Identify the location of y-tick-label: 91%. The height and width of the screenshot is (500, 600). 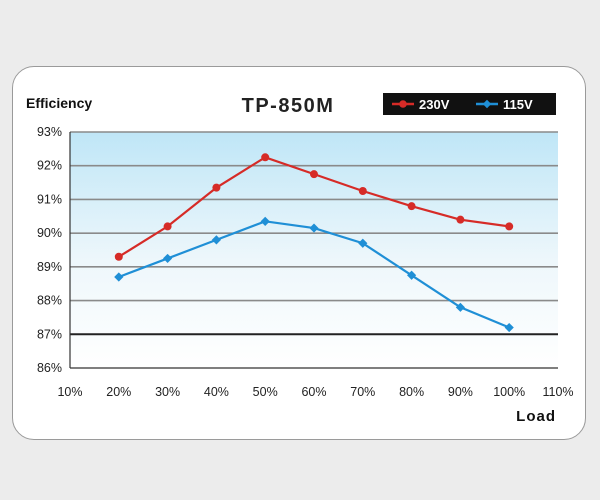
(49, 199).